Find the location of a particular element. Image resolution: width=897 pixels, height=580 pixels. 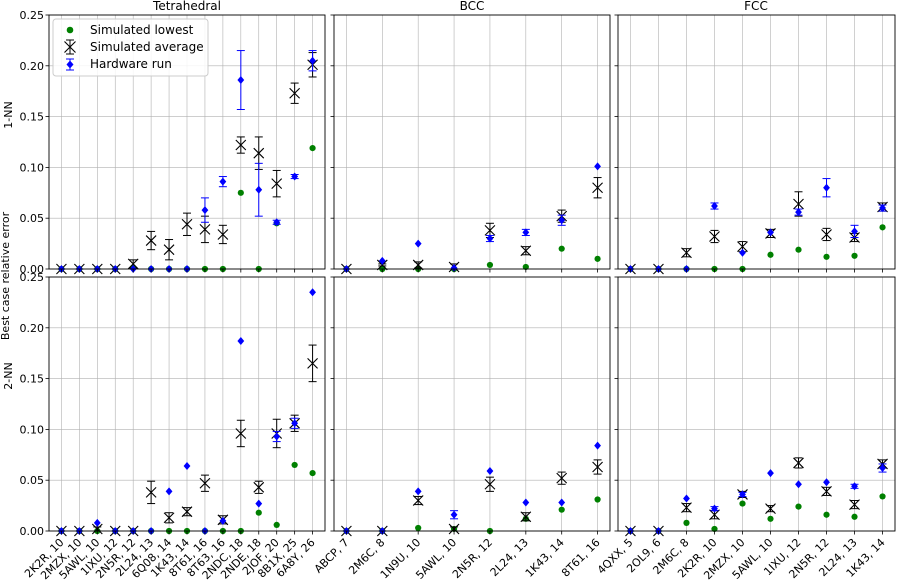

panel-1-ytick-label-0: 0.00 is located at coordinates (32, 269).